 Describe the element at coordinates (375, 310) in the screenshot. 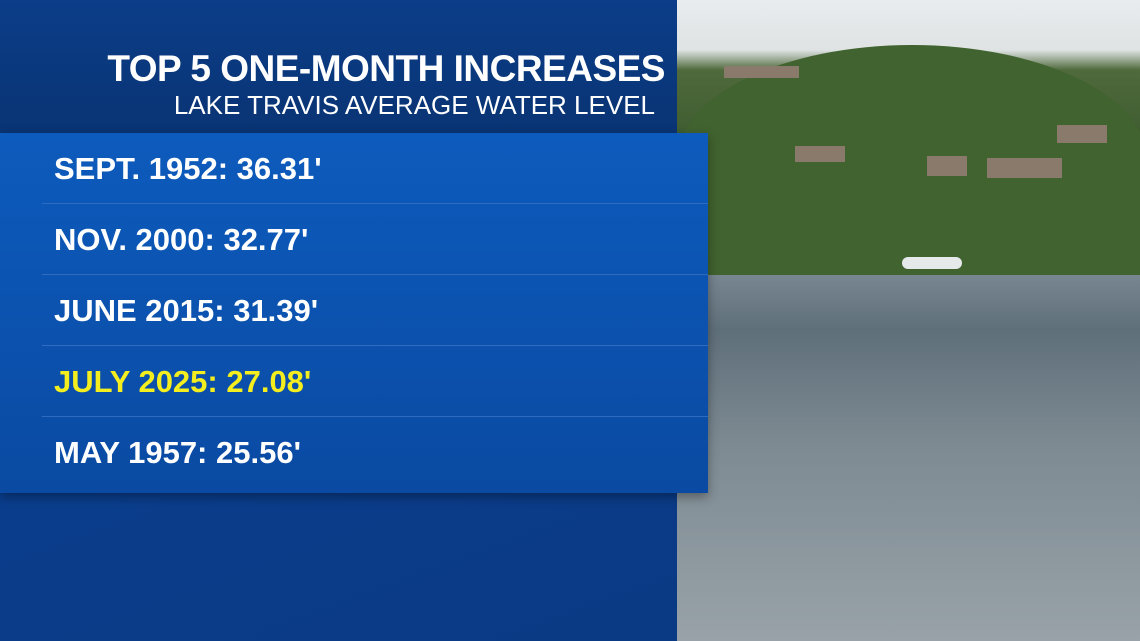

I see `list-row: JUNE 2015: 31.39'` at that location.